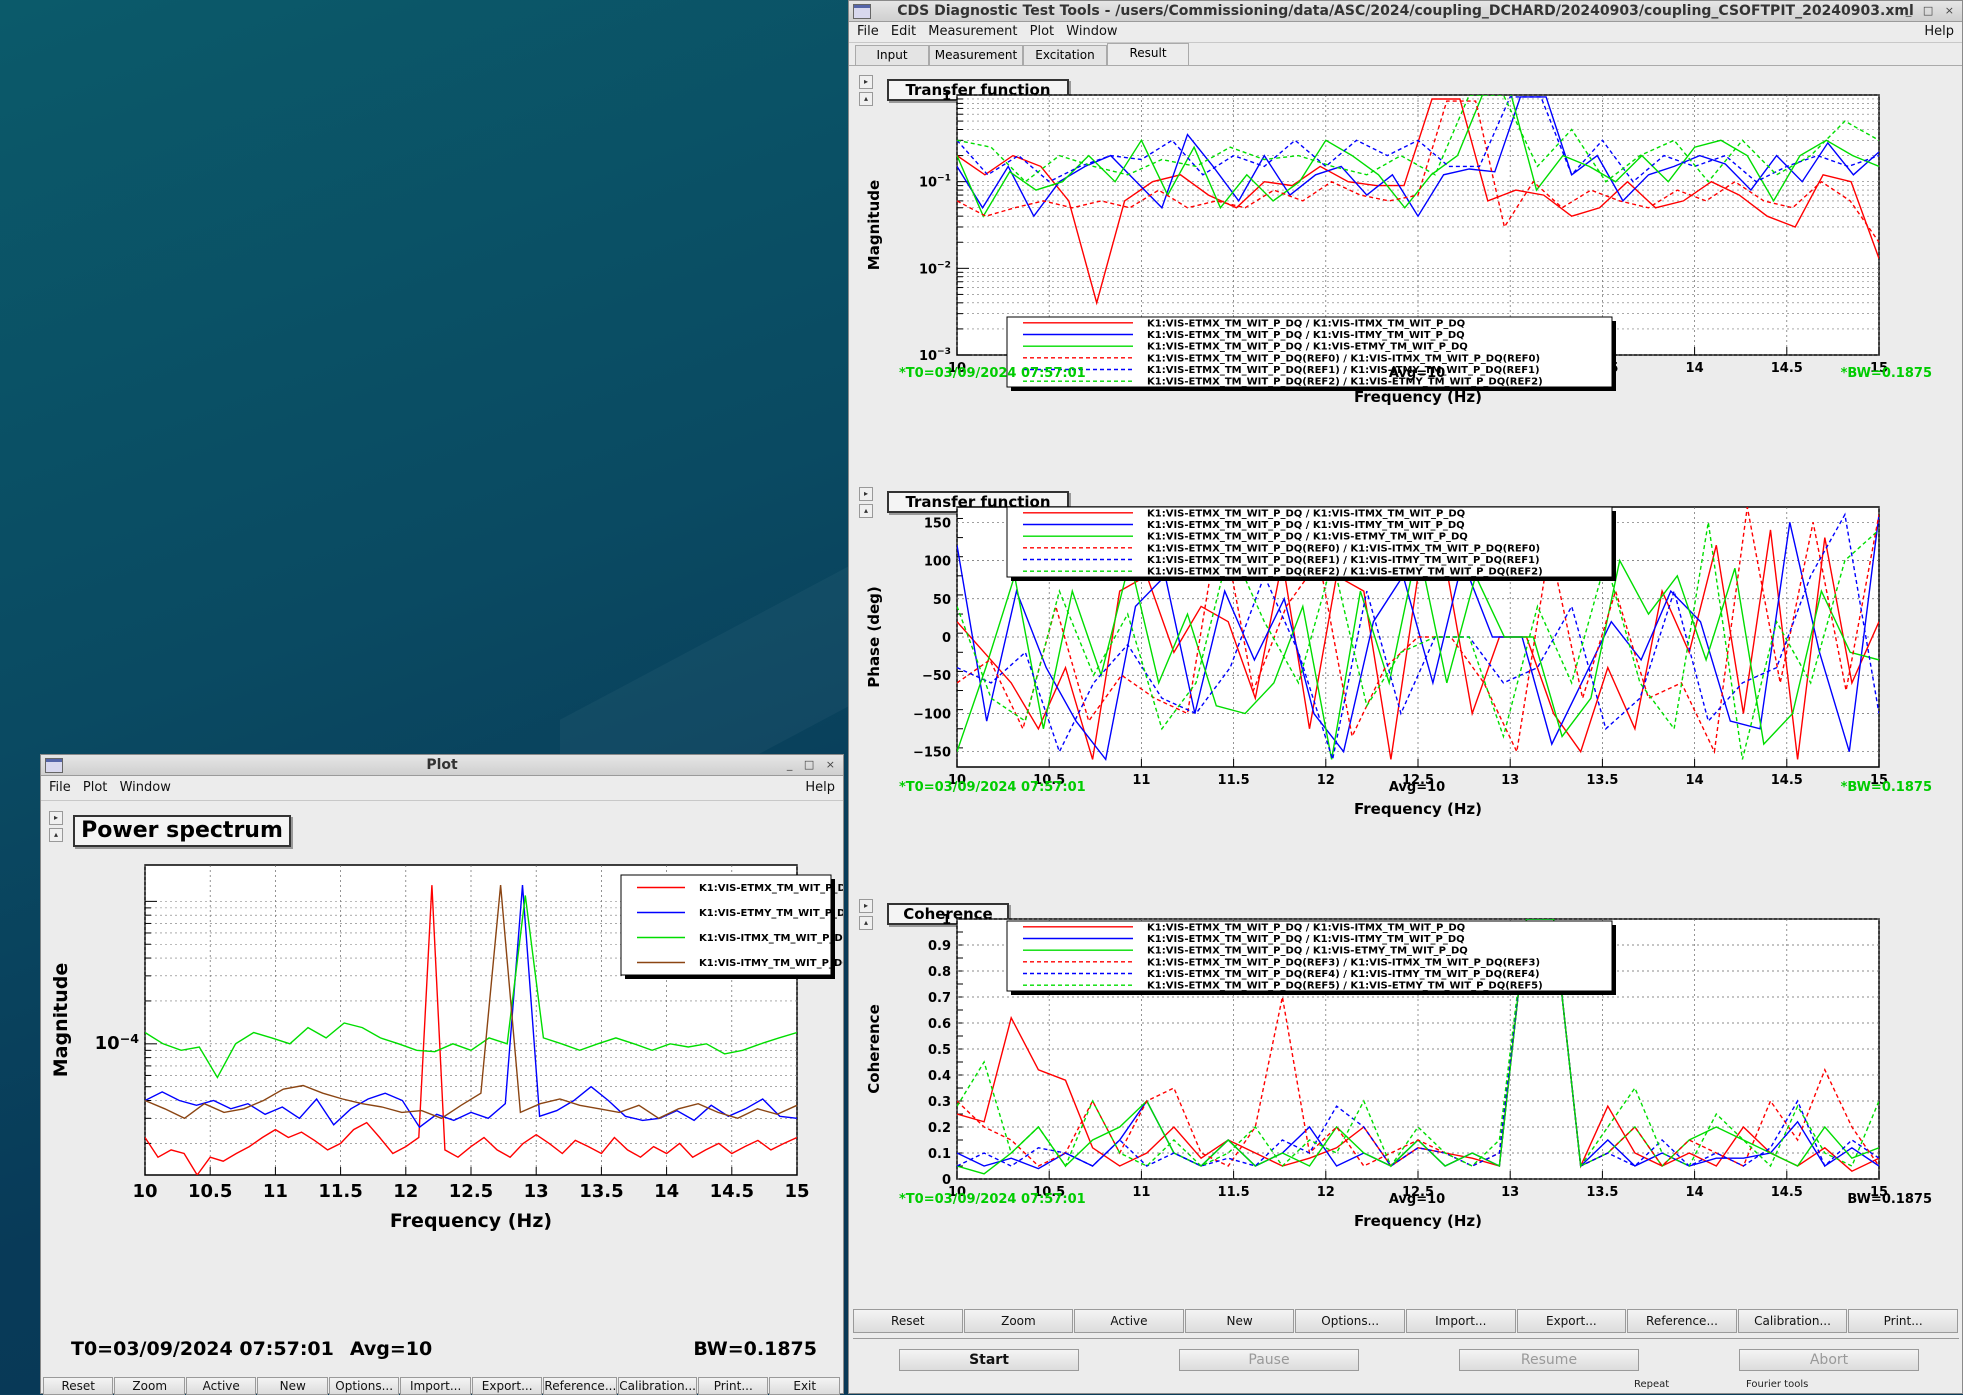 The width and height of the screenshot is (1963, 1395). What do you see at coordinates (61, 1020) in the screenshot?
I see `y-axis-label: Magnitude` at bounding box center [61, 1020].